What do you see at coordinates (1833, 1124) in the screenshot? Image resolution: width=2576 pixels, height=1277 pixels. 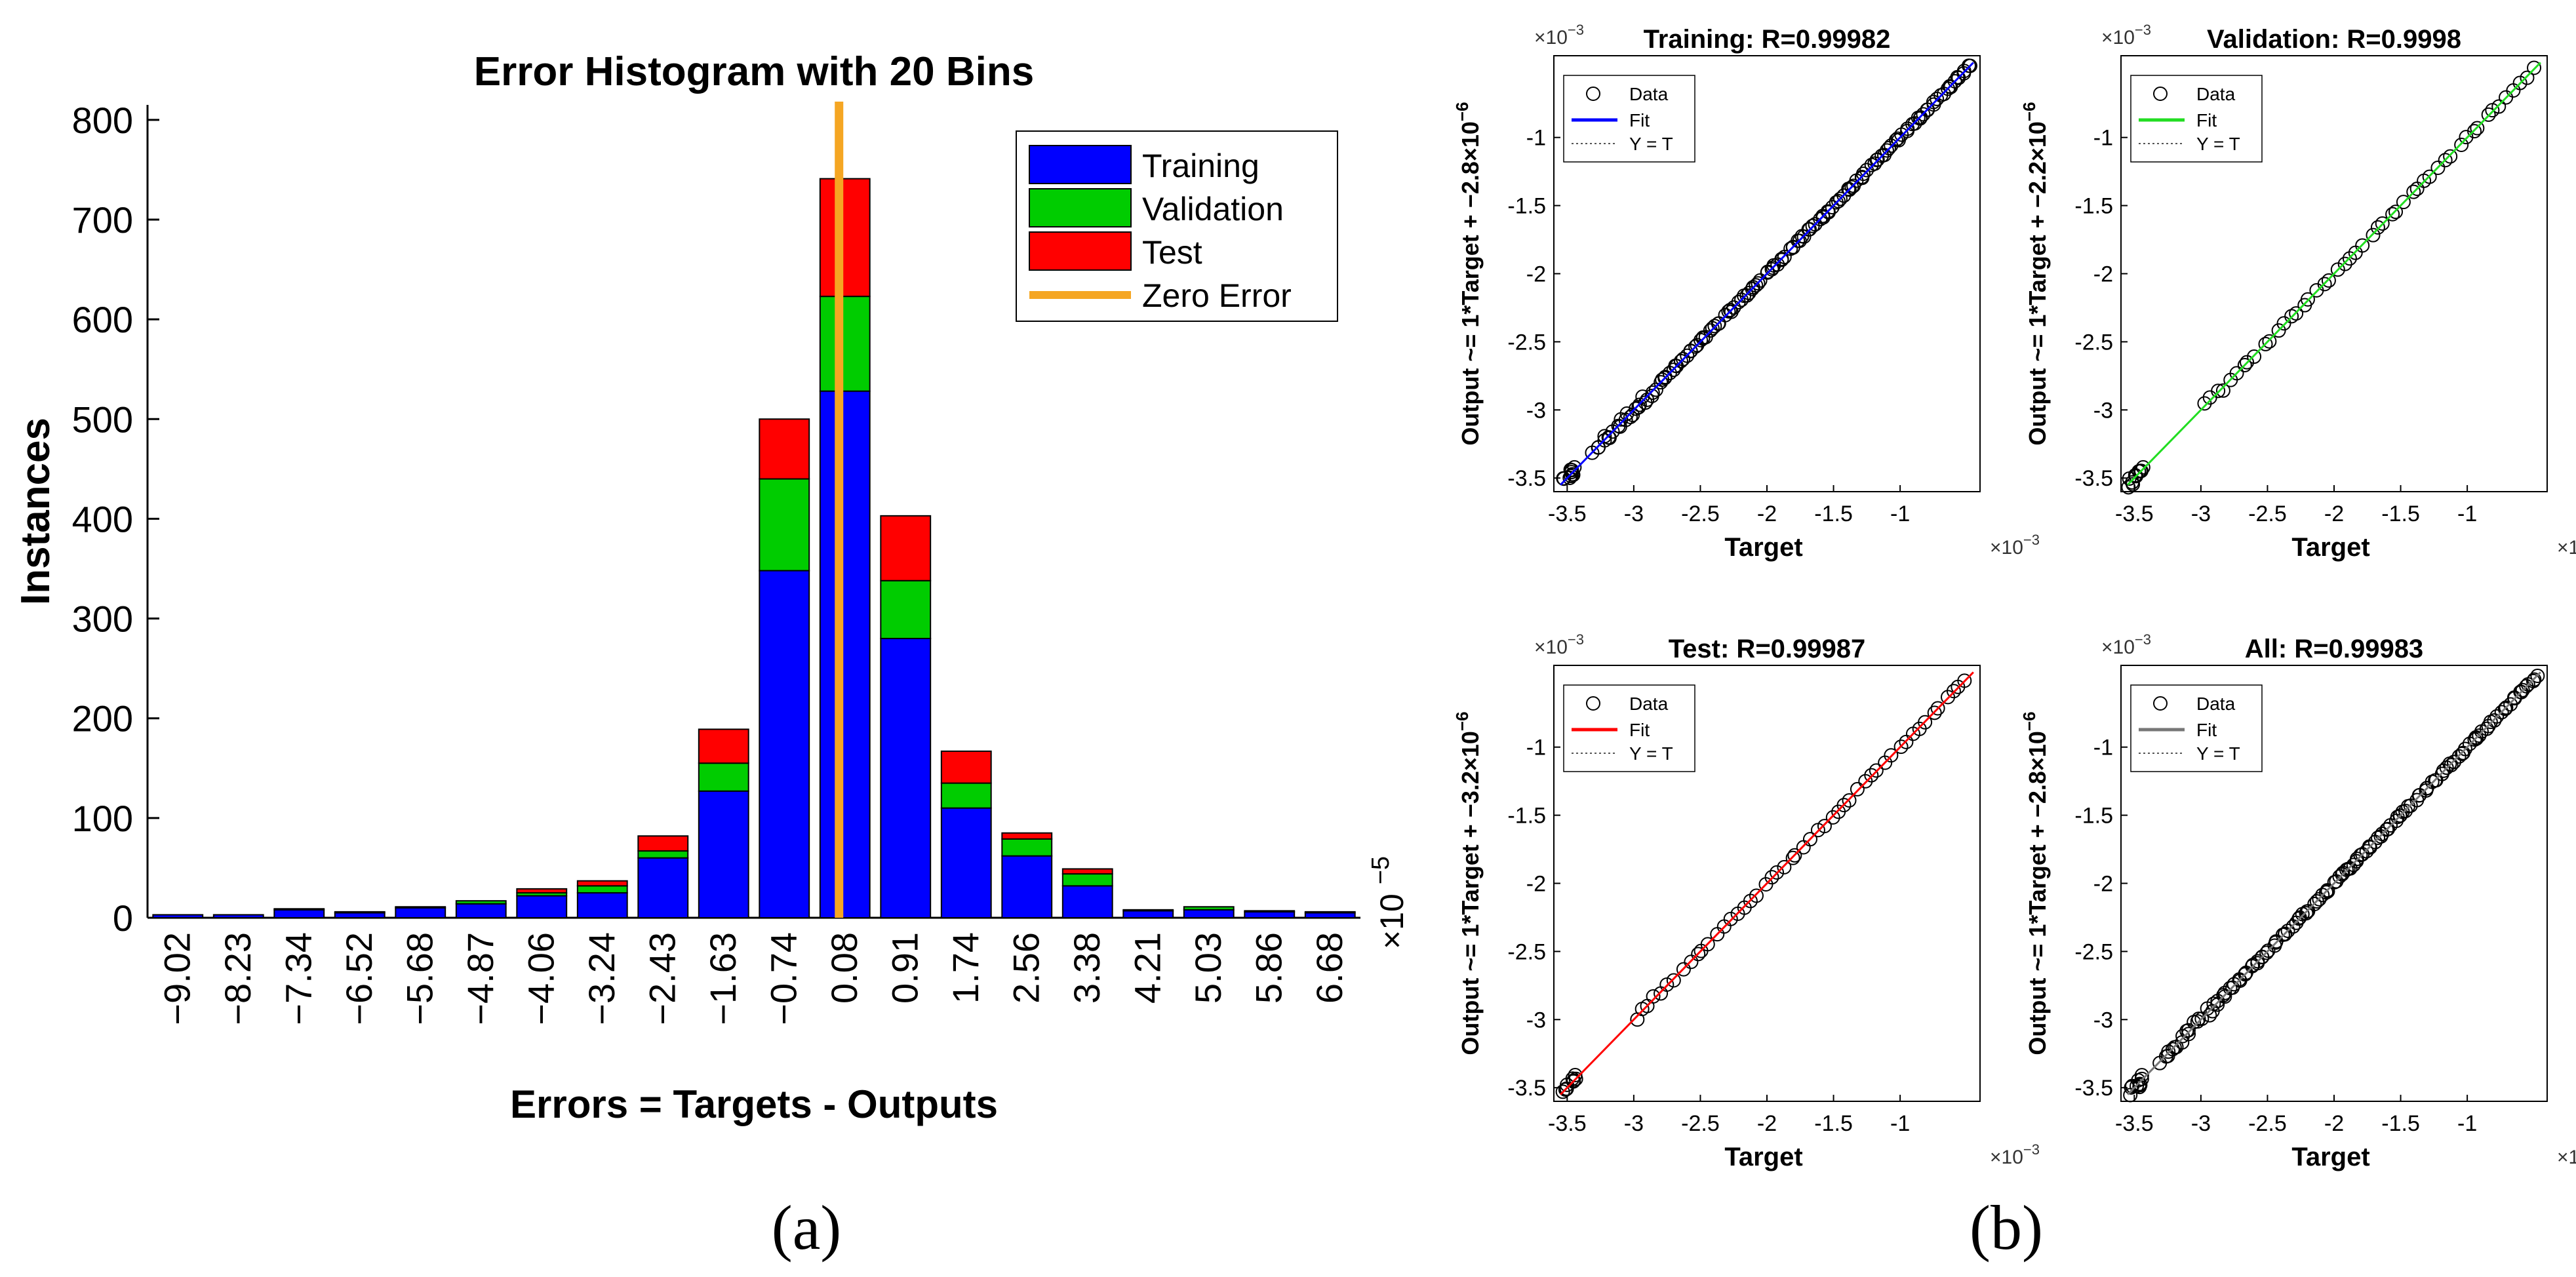 I see `x-tick-label: -1.5` at bounding box center [1833, 1124].